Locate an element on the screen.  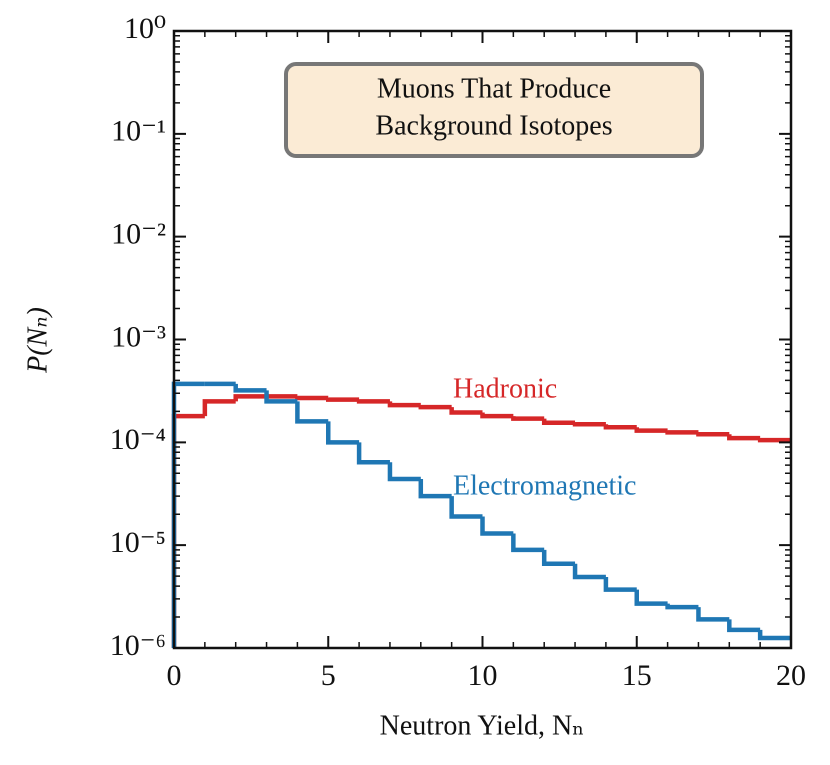
x-tick-label: 15 is located at coordinates (637, 675).